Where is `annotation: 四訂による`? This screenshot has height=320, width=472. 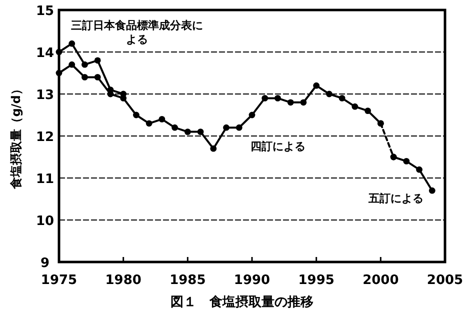 annotation: 四訂による is located at coordinates (278, 147).